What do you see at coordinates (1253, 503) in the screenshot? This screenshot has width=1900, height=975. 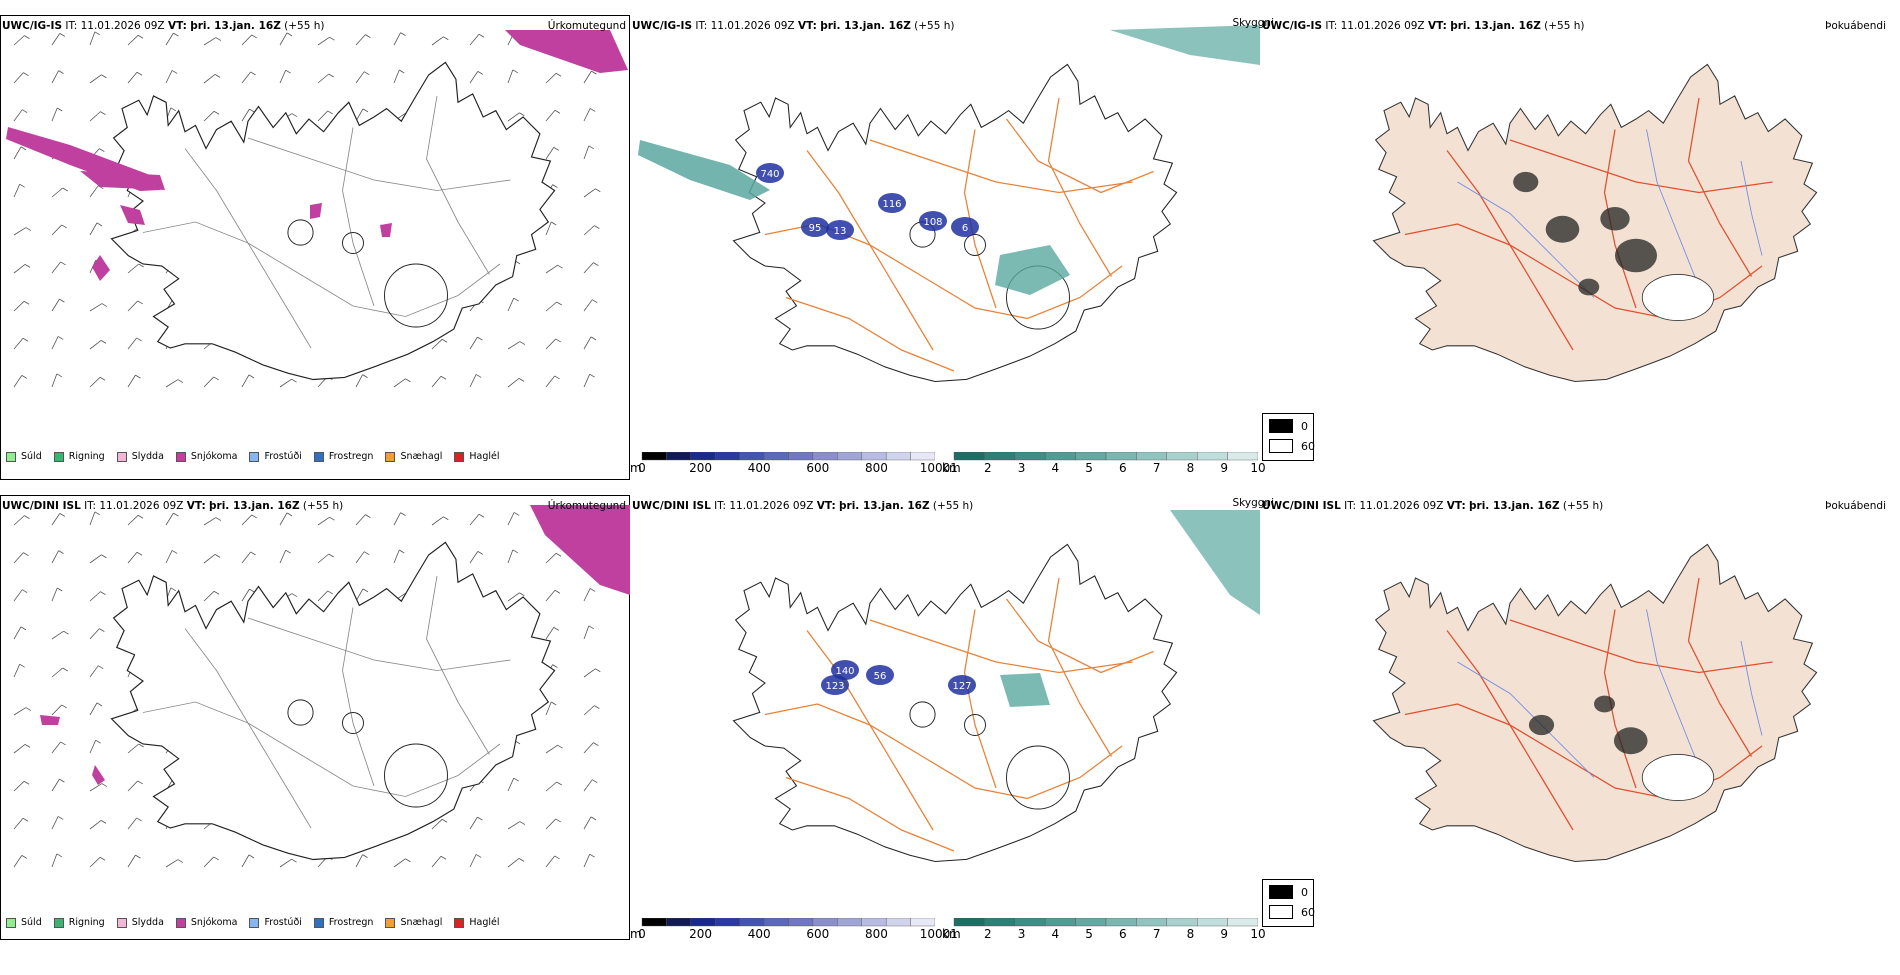 I see `product-type: Skyggni` at bounding box center [1253, 503].